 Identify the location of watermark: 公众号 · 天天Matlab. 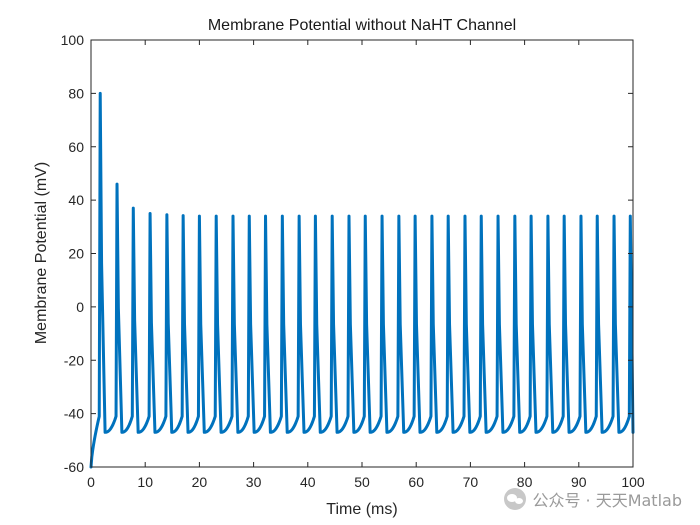
(593, 499).